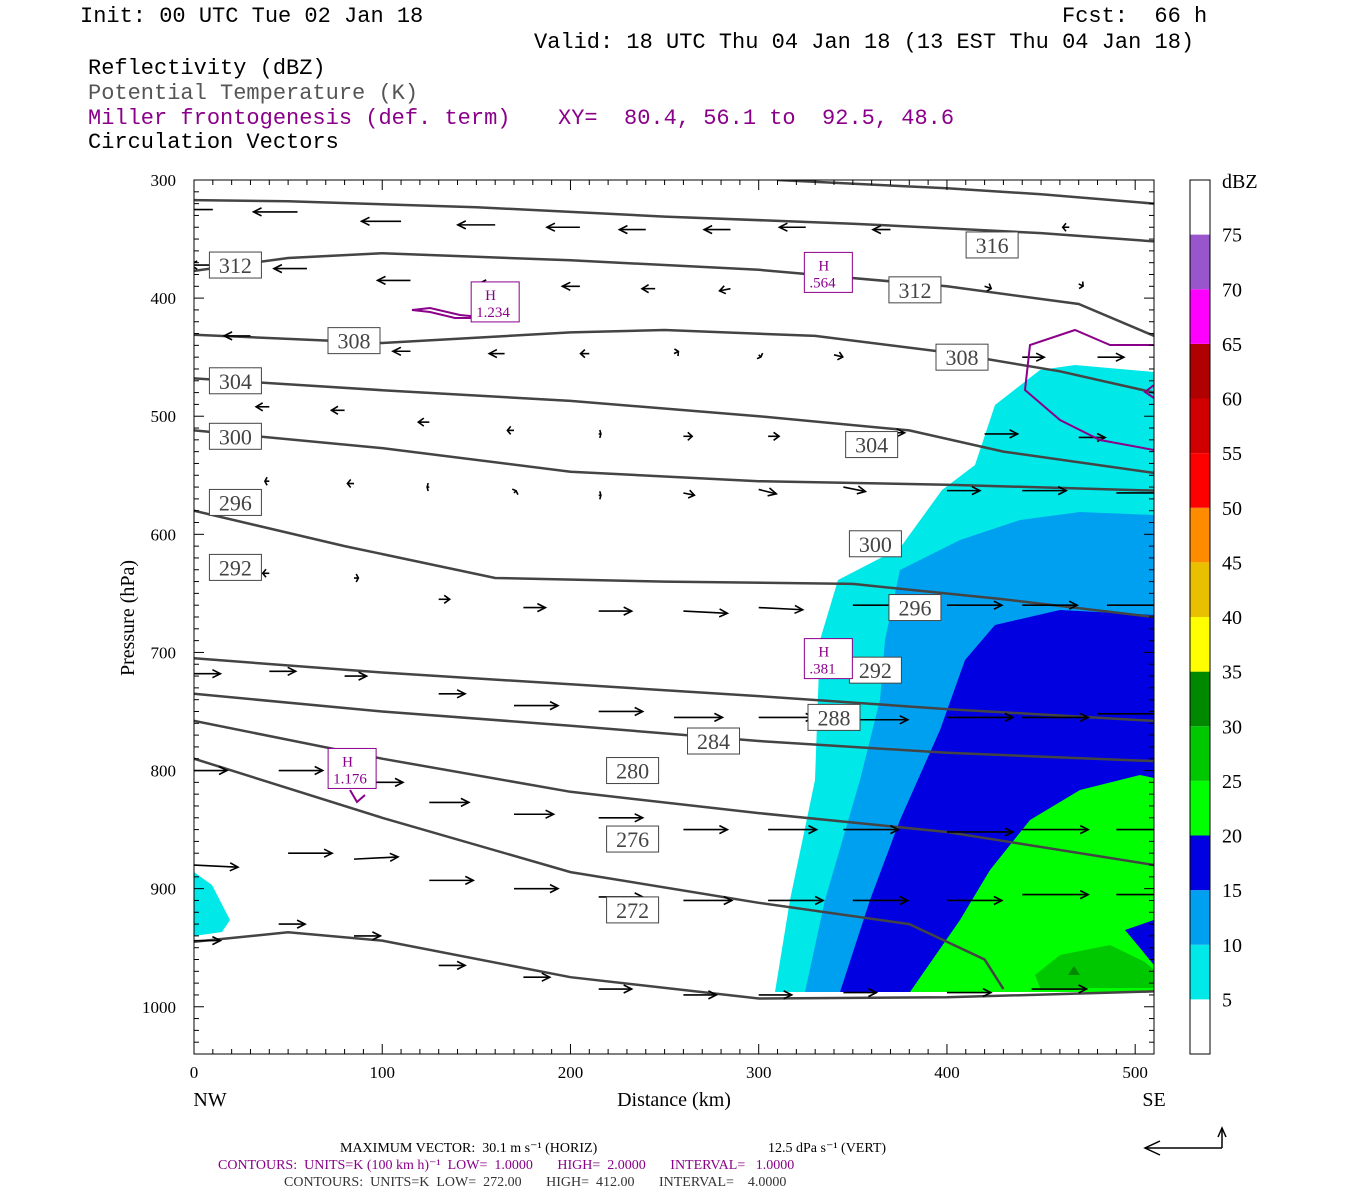 The image size is (1350, 1200). Describe the element at coordinates (1232, 782) in the screenshot. I see `colorbar-level-label: 25` at that location.